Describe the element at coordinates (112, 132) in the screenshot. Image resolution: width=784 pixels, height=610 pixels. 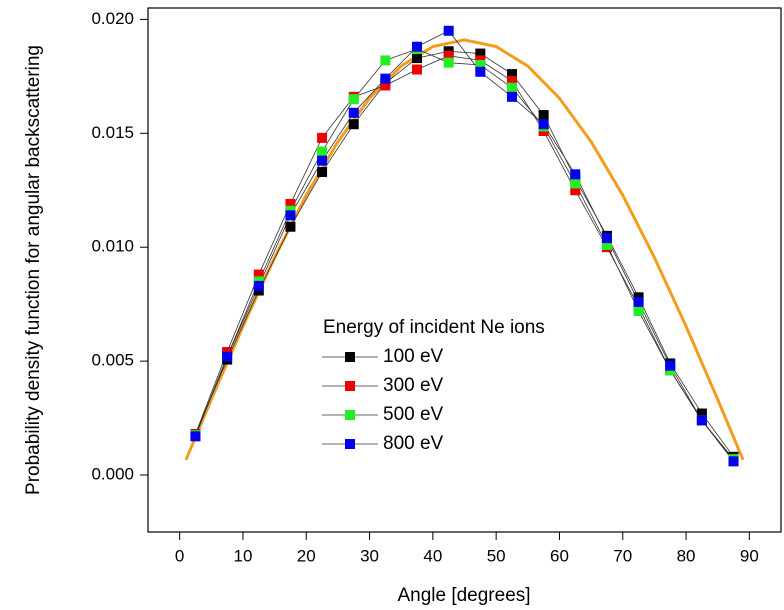
I see `y-tick-label: 0.015` at that location.